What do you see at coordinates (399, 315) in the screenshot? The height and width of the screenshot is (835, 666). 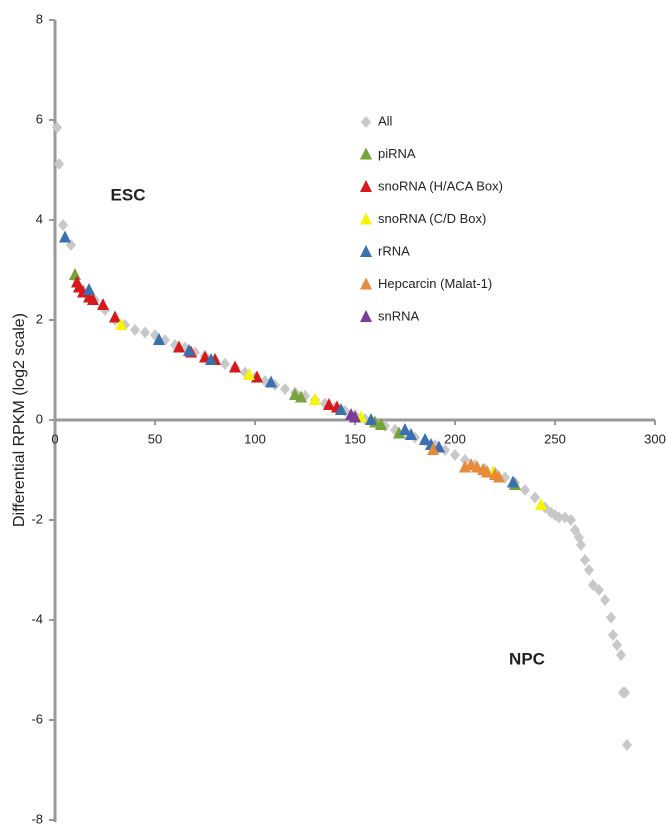 I see `legend-label: snRNA` at bounding box center [399, 315].